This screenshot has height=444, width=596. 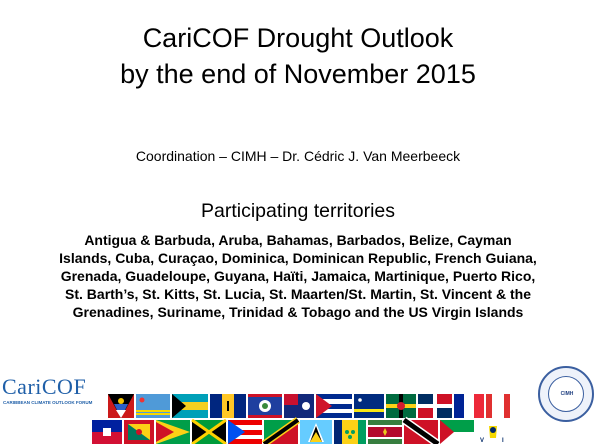 What do you see at coordinates (44, 386) in the screenshot?
I see `logo-name: CariCOF` at bounding box center [44, 386].